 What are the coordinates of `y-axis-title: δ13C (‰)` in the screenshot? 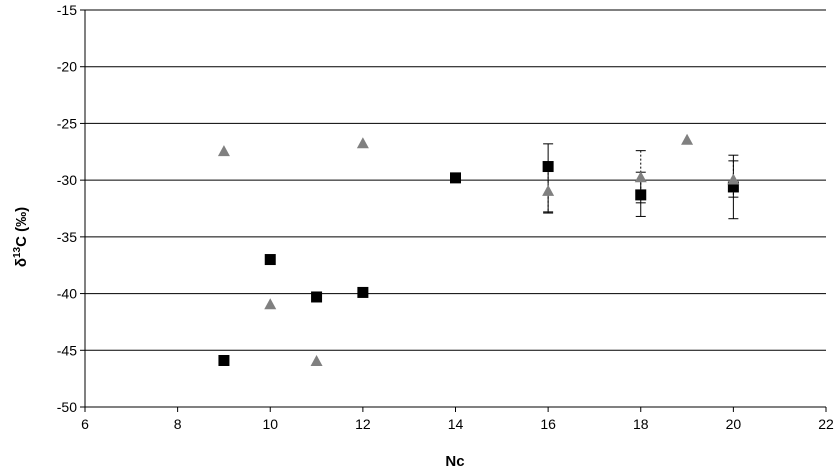 It's located at (21, 237).